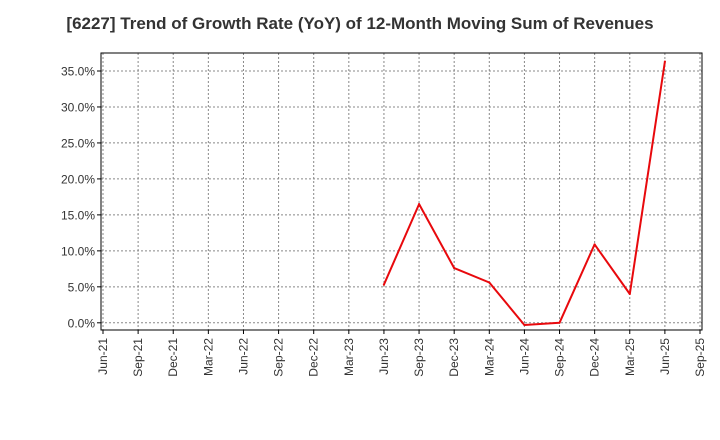  I want to click on x-tick-label: Sep-25, so click(700, 357).